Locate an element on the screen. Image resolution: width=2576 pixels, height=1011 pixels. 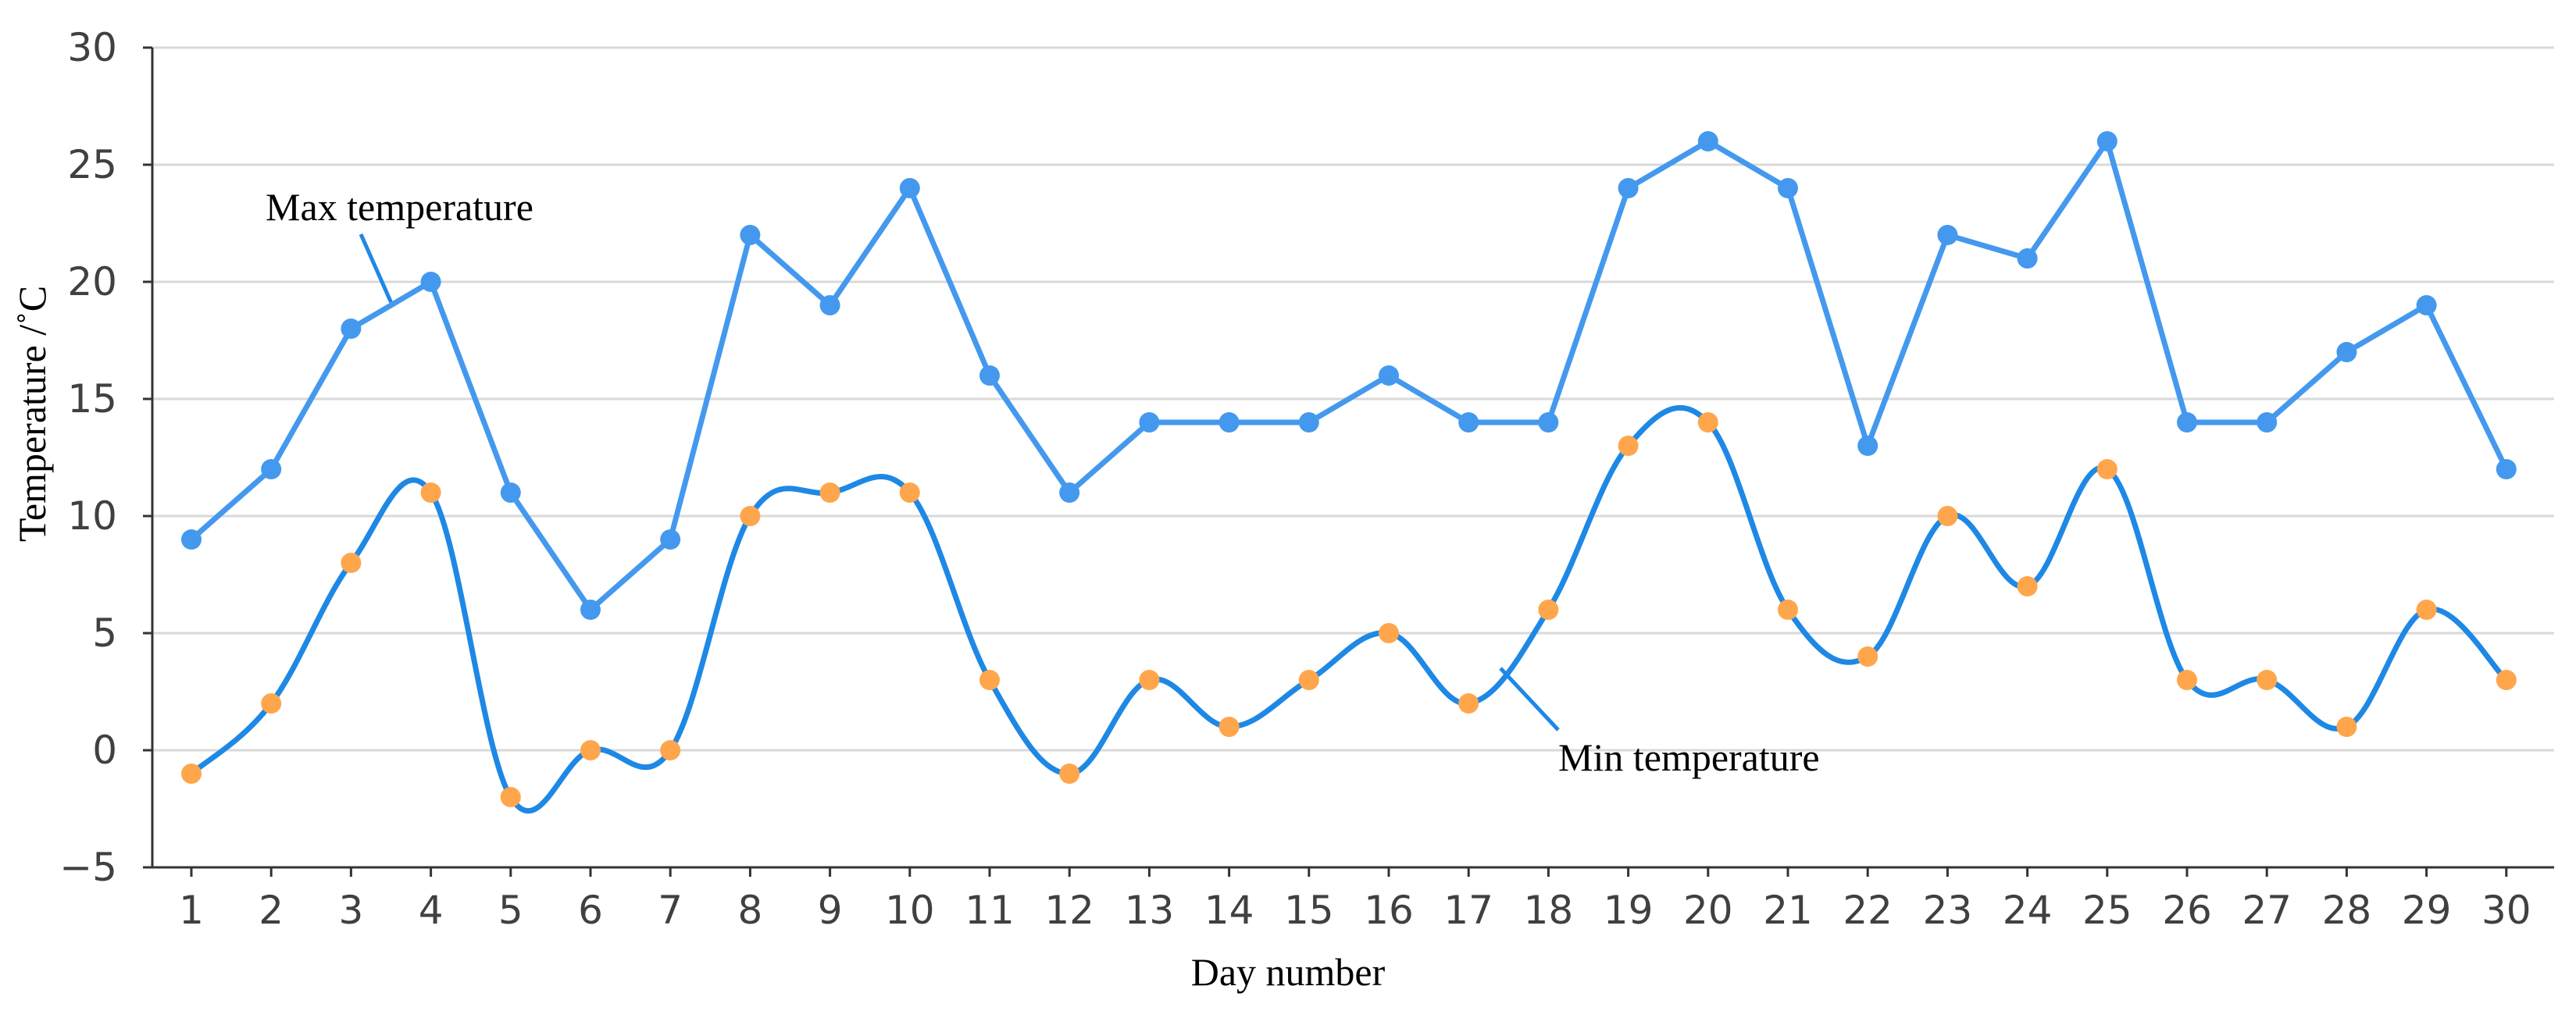
y-tick-label: 0 is located at coordinates (104, 750).